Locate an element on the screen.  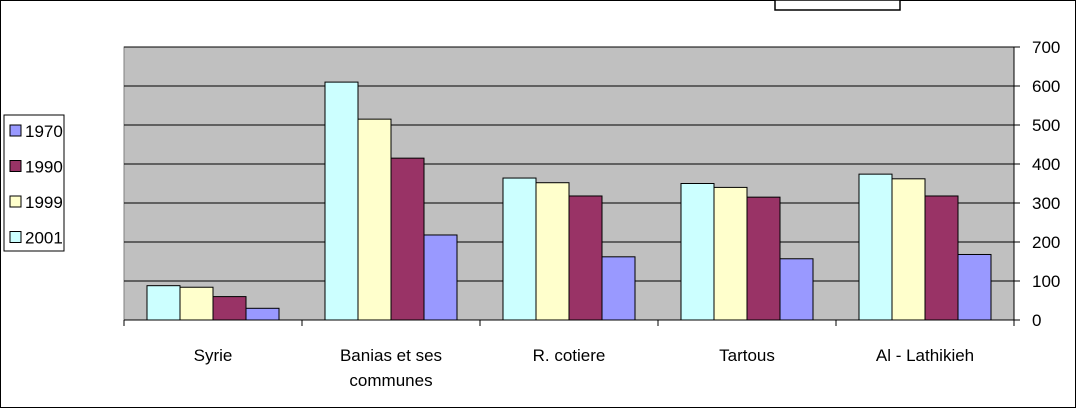
x-tick-label: Tartous is located at coordinates (747, 355).